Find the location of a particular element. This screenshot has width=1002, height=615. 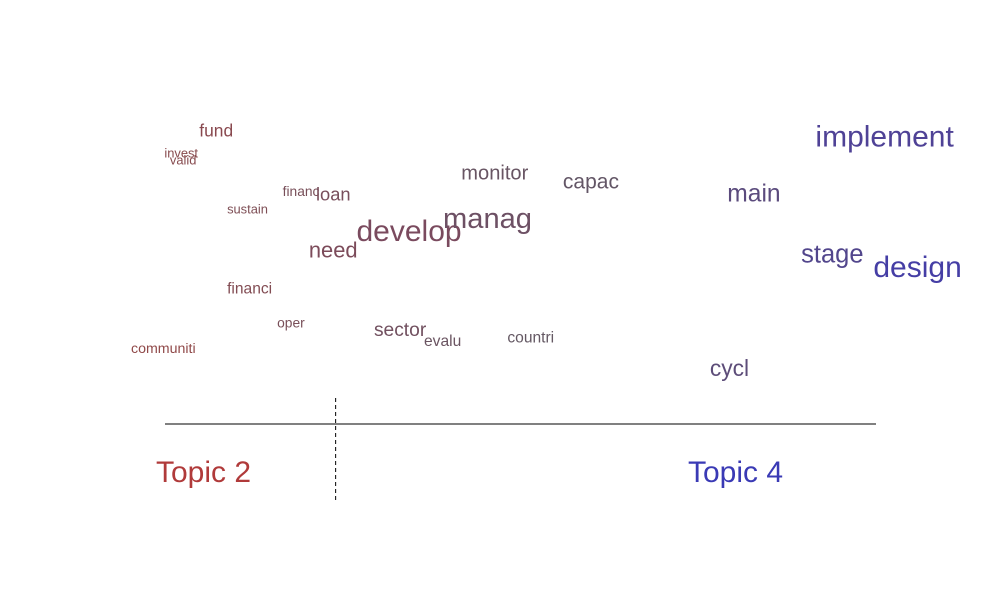

word-label-cycl: cycl is located at coordinates (729, 368).